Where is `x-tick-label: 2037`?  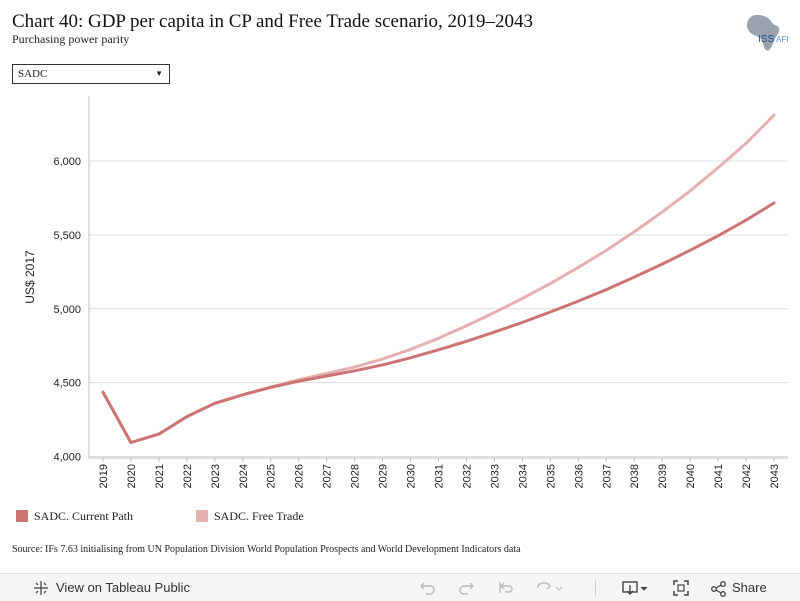
x-tick-label: 2037 is located at coordinates (607, 476).